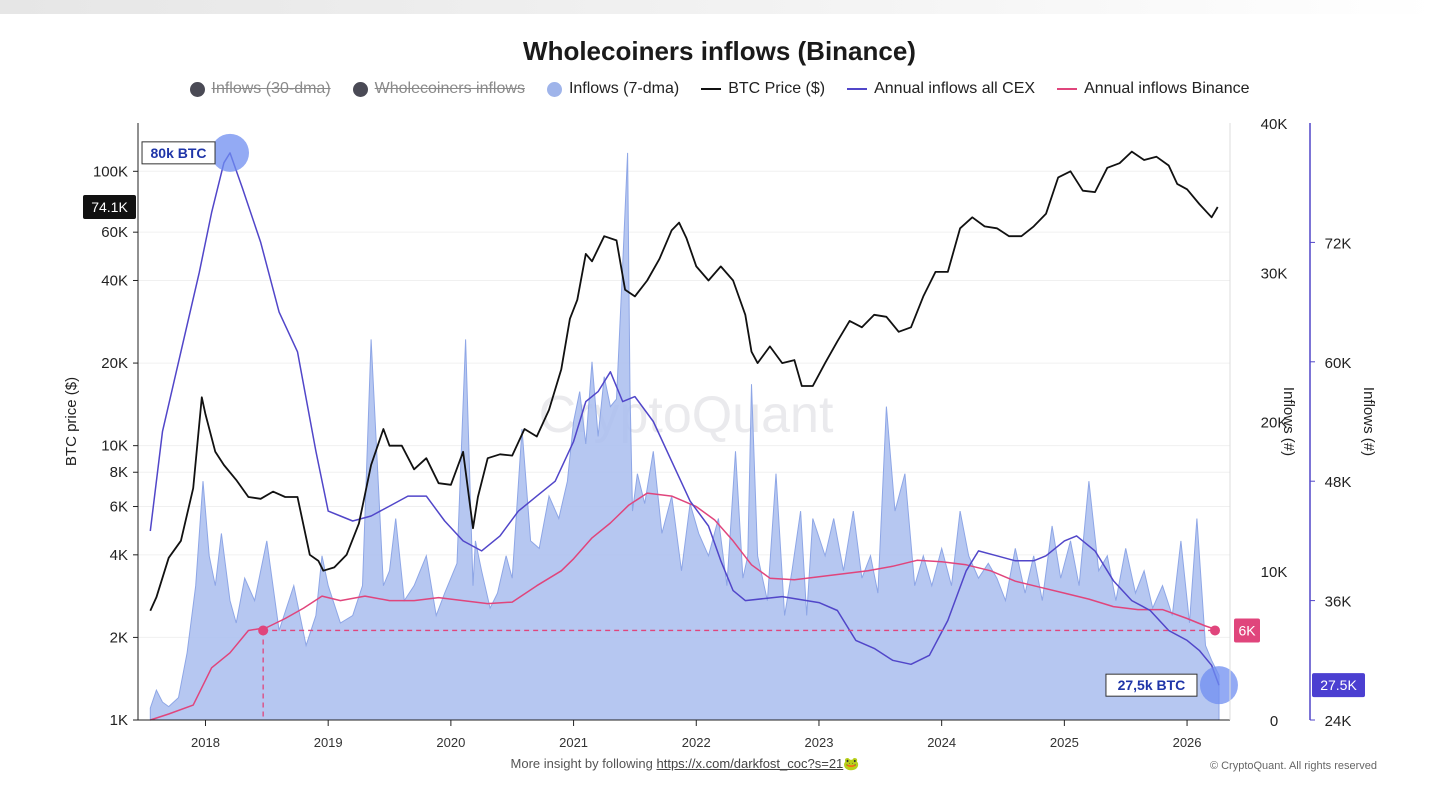  What do you see at coordinates (1368, 421) in the screenshot?
I see `y-right2-axis-title: Inflows (#)` at bounding box center [1368, 421].